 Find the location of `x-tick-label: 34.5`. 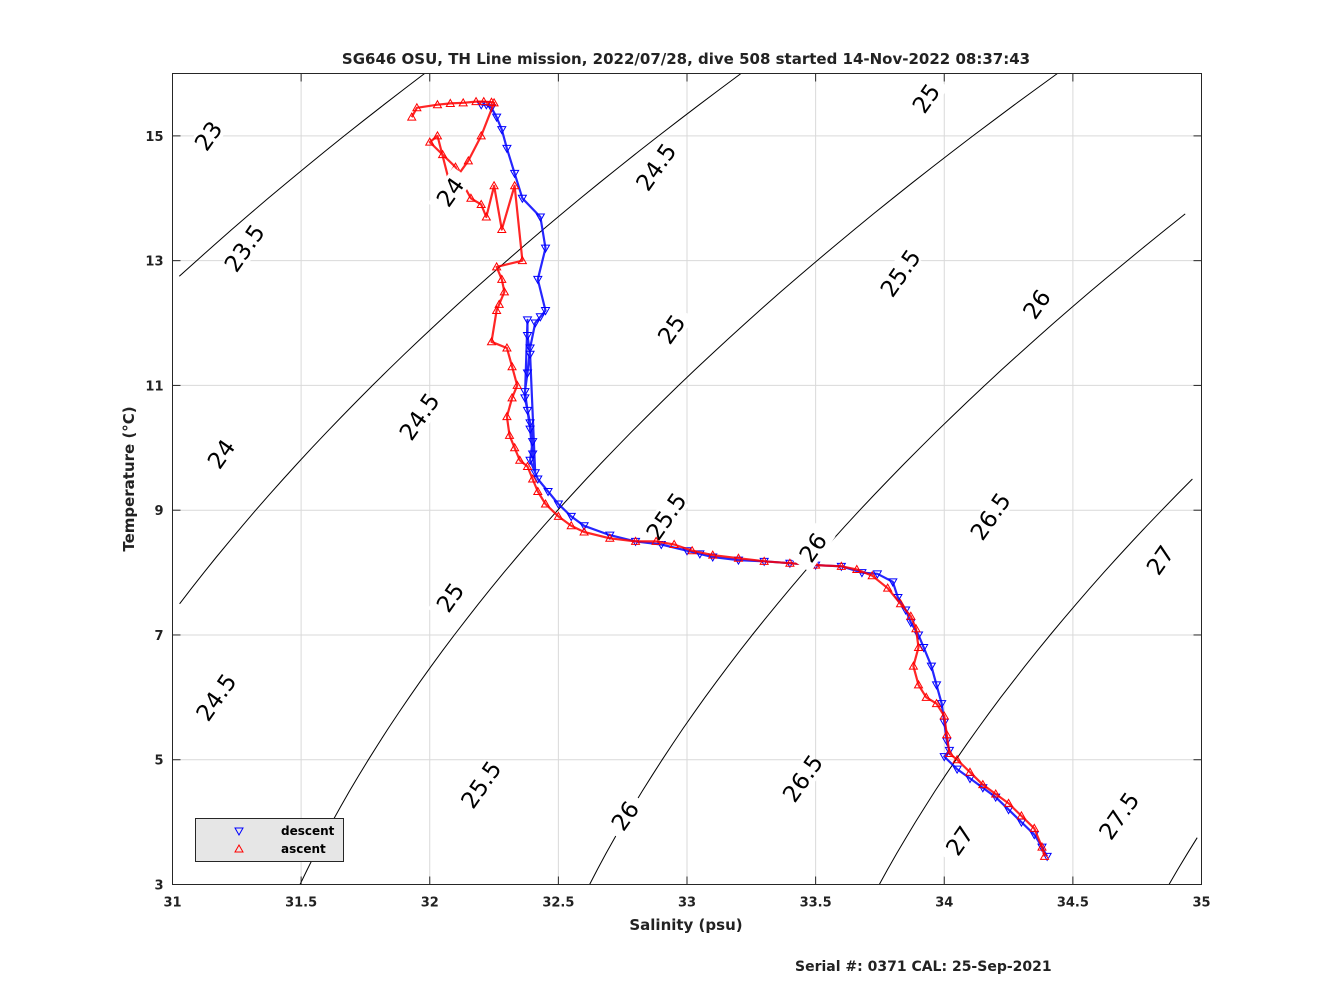

x-tick-label: 34.5 is located at coordinates (1073, 903).